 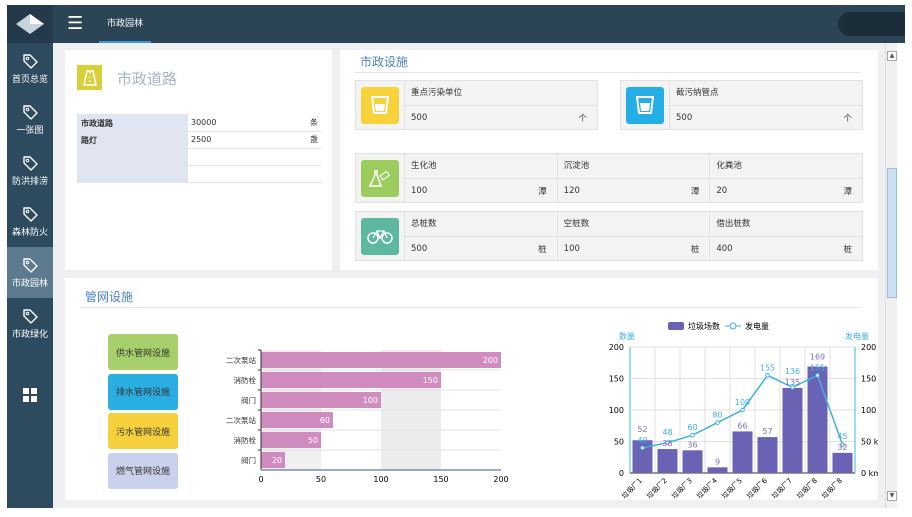 What do you see at coordinates (480, 178) in the screenshot?
I see `pools-cell: 生化池 100 潭` at bounding box center [480, 178].